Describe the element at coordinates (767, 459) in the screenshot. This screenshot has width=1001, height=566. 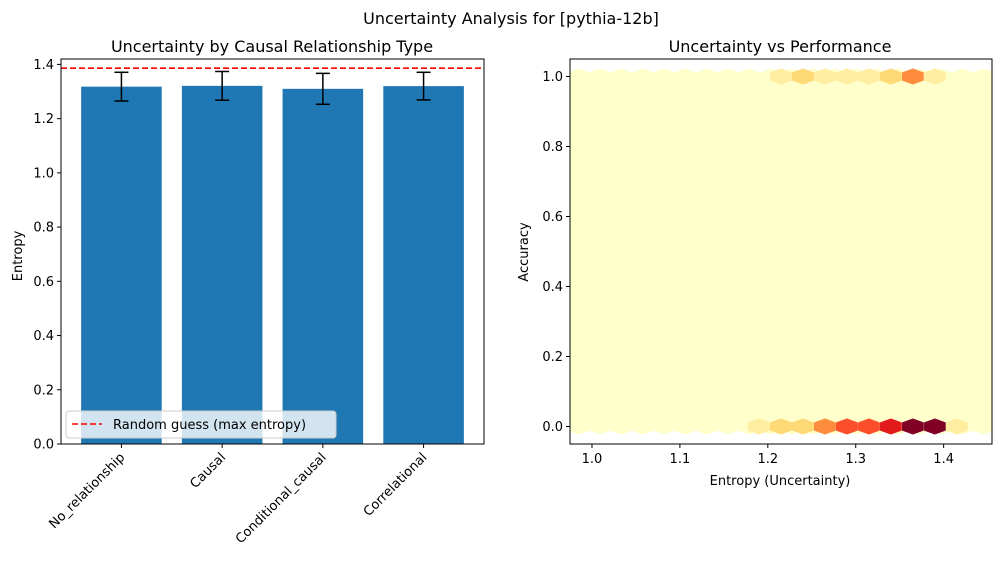
I see `x-tick-label: 1.2` at that location.